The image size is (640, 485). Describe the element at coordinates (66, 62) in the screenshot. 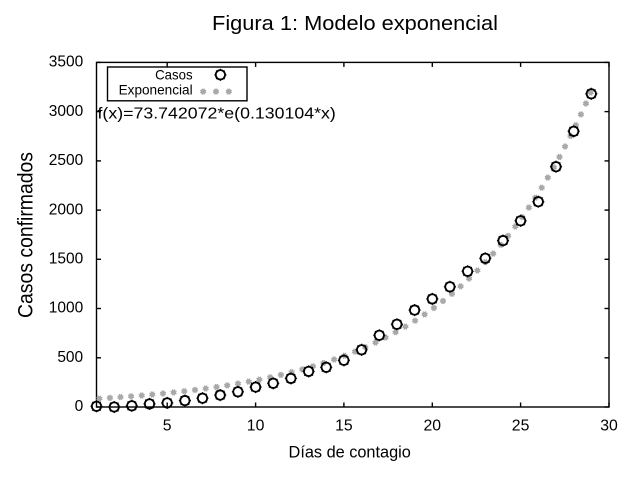

I see `svg-text: 3500` at that location.